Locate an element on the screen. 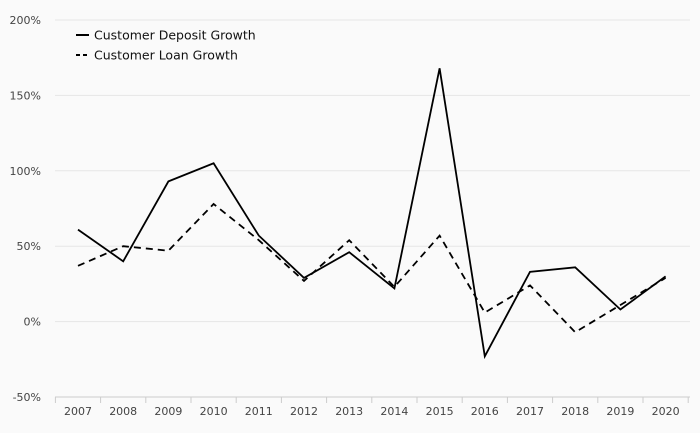  x-tick-label: 2020 is located at coordinates (666, 411).